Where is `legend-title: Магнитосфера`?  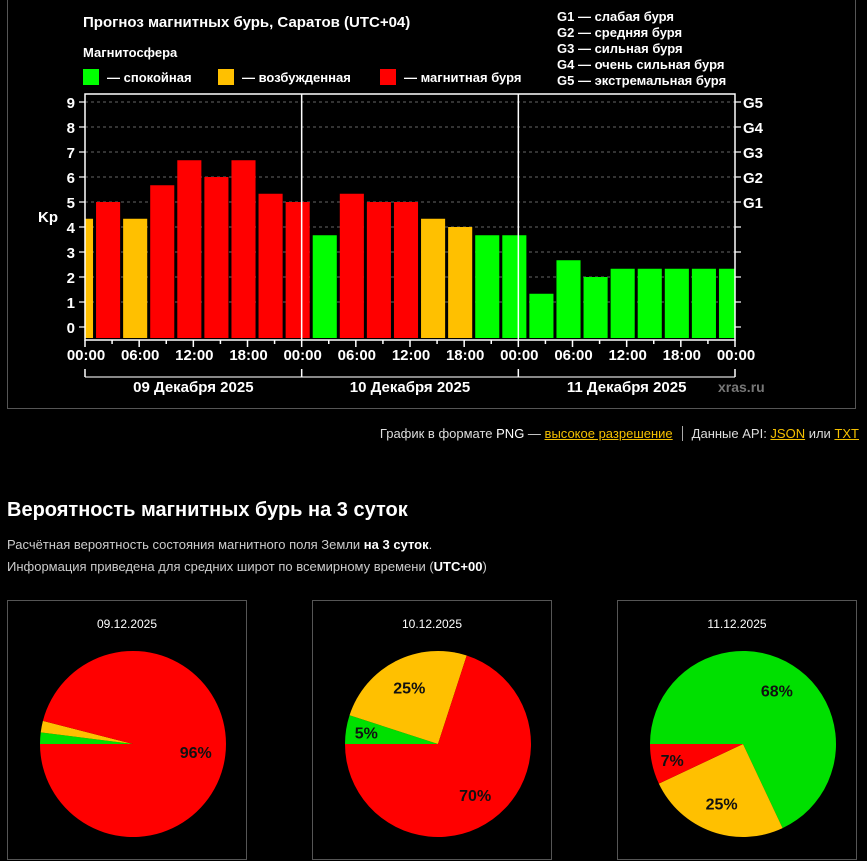
legend-title: Магнитосфера is located at coordinates (130, 52).